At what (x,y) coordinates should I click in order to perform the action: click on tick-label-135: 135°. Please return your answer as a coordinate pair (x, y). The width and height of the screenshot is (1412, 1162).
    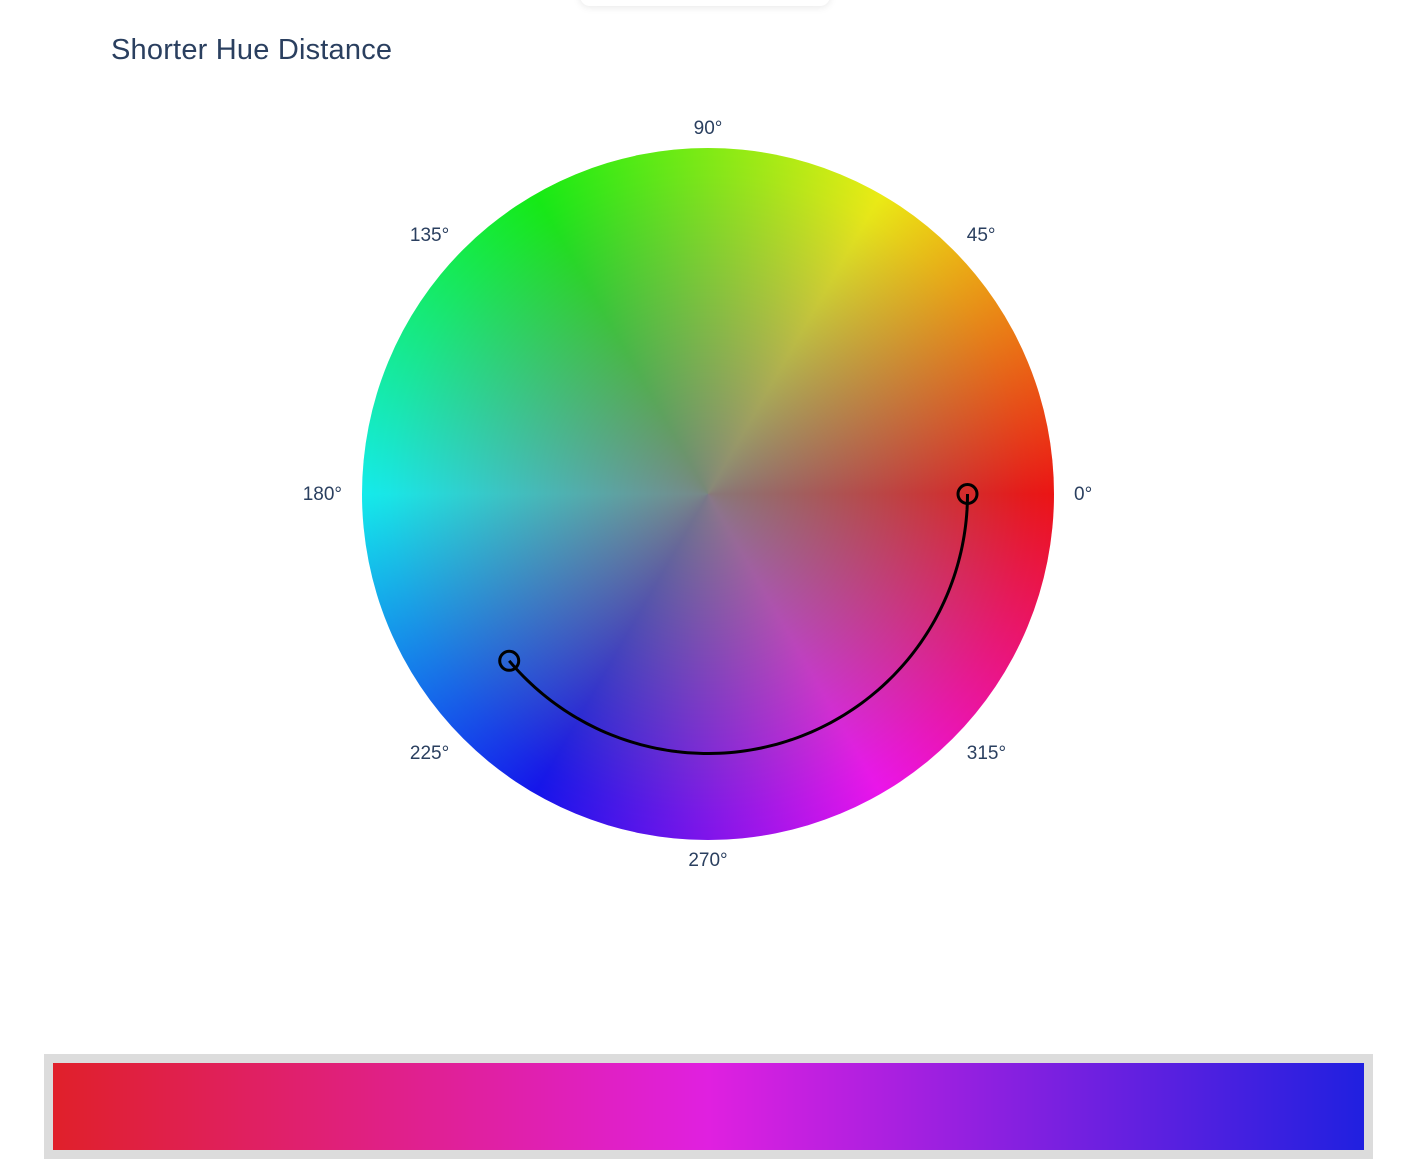
    Looking at the image, I should click on (429, 235).